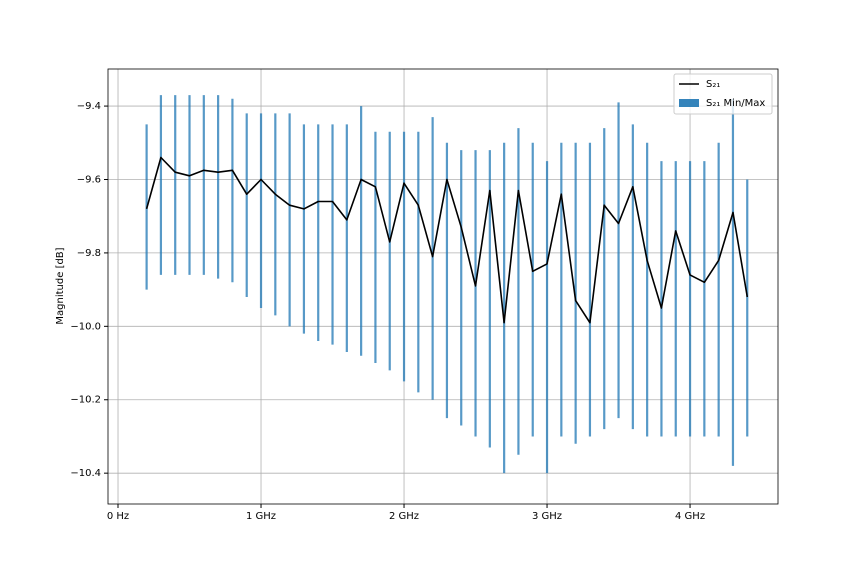 This screenshot has height=576, width=864. What do you see at coordinates (689, 103) in the screenshot?
I see `legend-swatch` at bounding box center [689, 103].